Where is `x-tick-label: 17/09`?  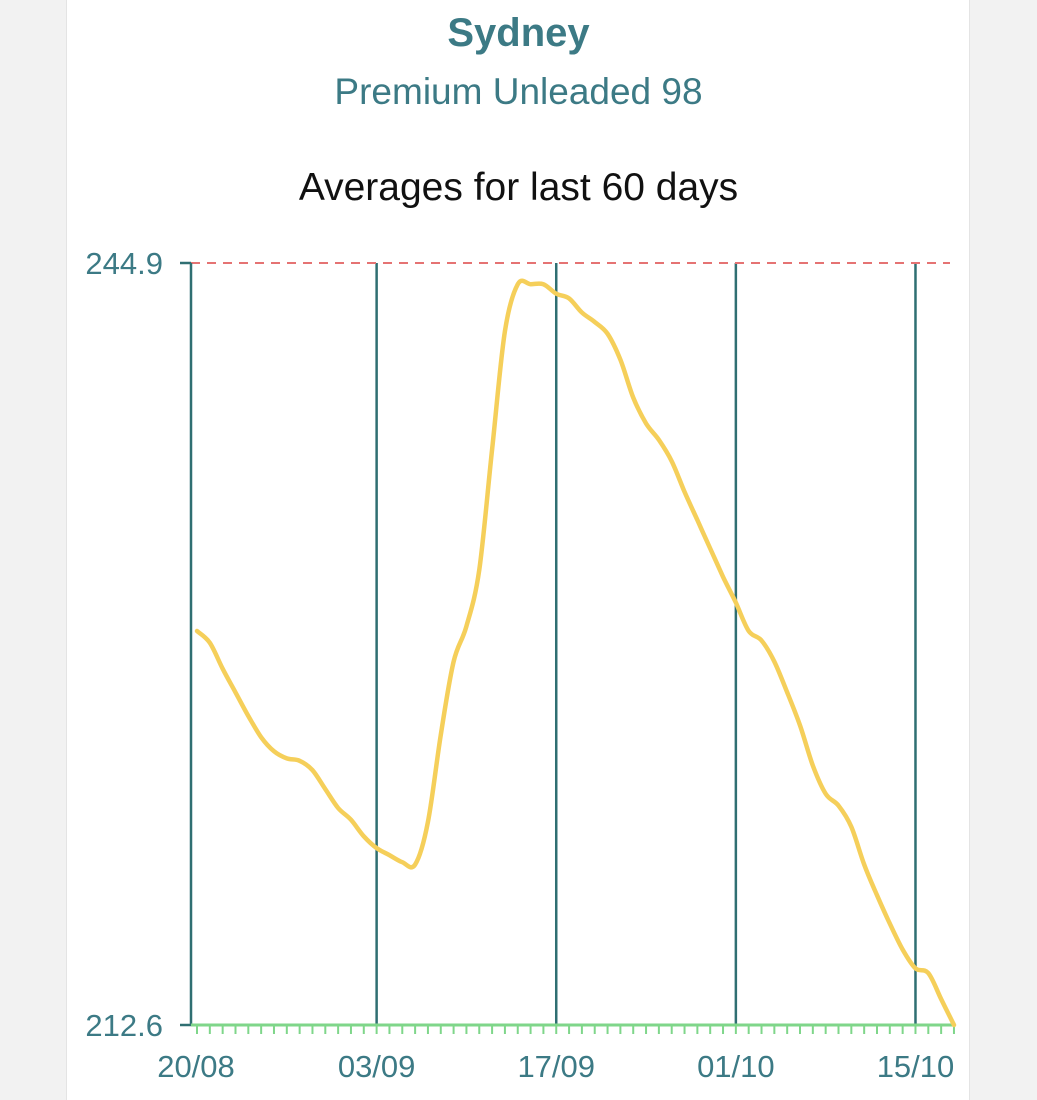
x-tick-label: 17/09 is located at coordinates (556, 1064).